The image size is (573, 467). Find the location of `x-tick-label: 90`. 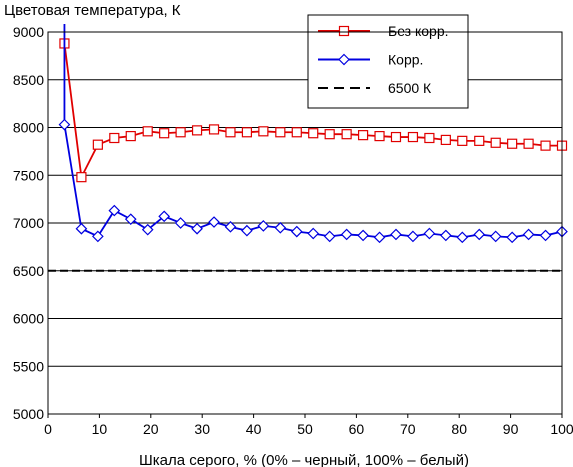

x-tick-label: 90 is located at coordinates (511, 429).